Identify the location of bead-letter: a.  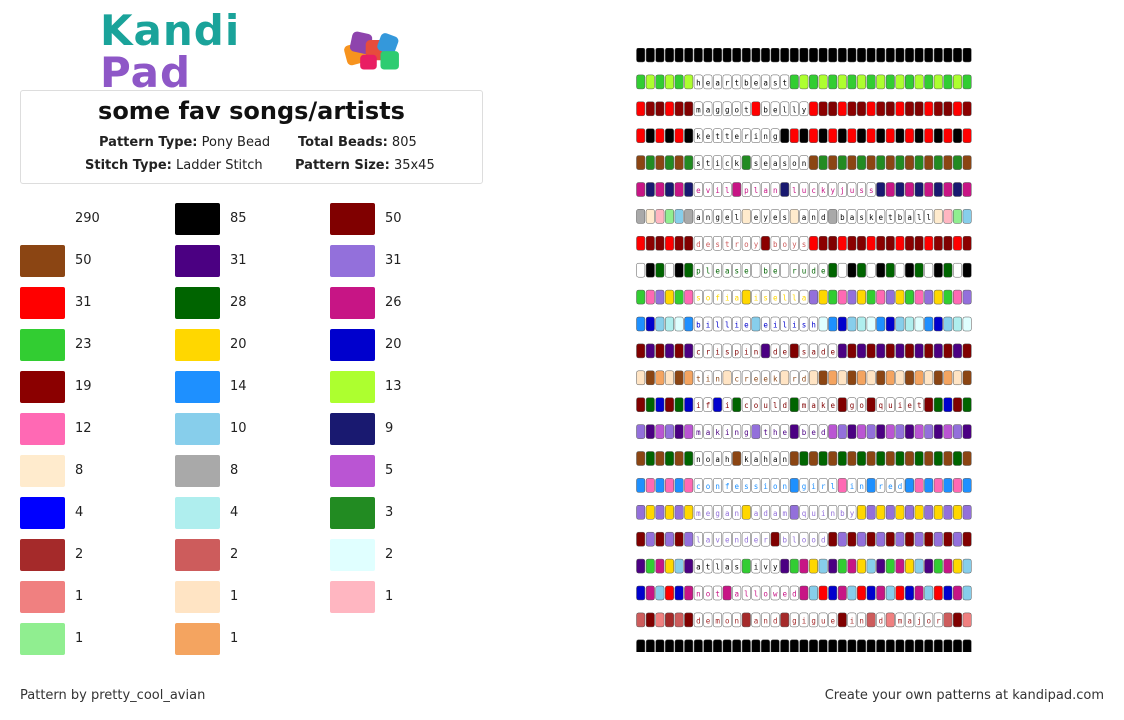
(909, 620).